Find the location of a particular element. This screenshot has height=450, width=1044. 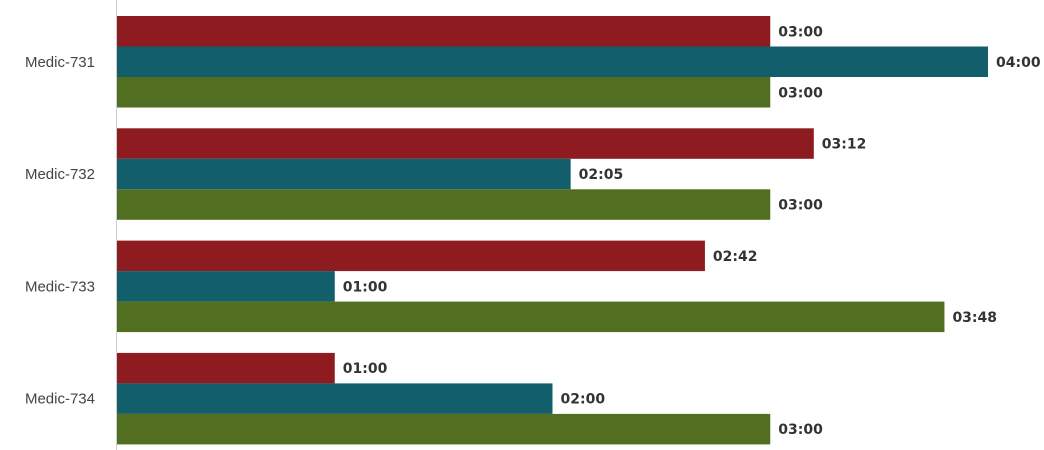

data-label: 04:00 is located at coordinates (1018, 63).